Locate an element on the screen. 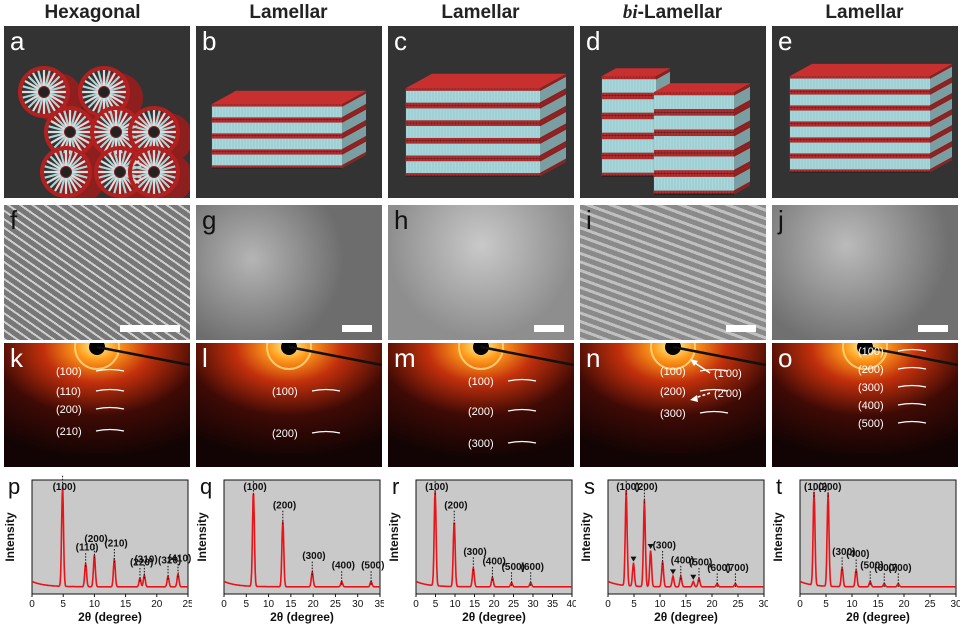 Image resolution: width=968 pixels, height=637 pixels. ring-label: (1'00) is located at coordinates (728, 374).